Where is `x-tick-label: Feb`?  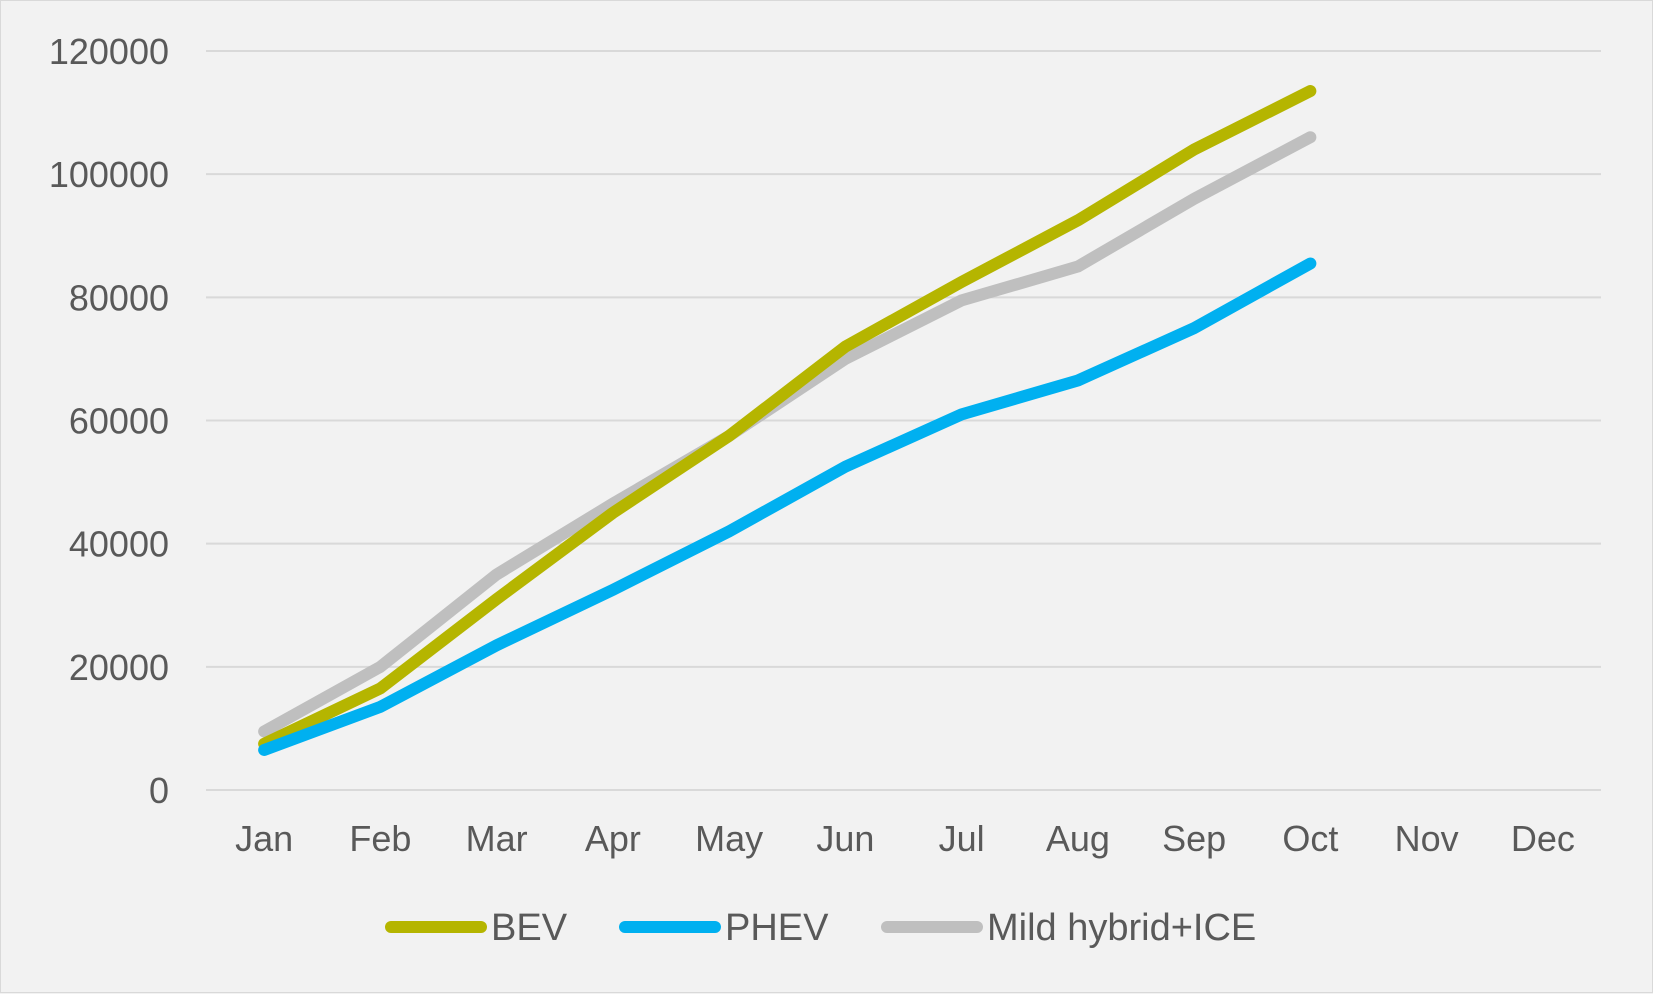 x-tick-label: Feb is located at coordinates (380, 838).